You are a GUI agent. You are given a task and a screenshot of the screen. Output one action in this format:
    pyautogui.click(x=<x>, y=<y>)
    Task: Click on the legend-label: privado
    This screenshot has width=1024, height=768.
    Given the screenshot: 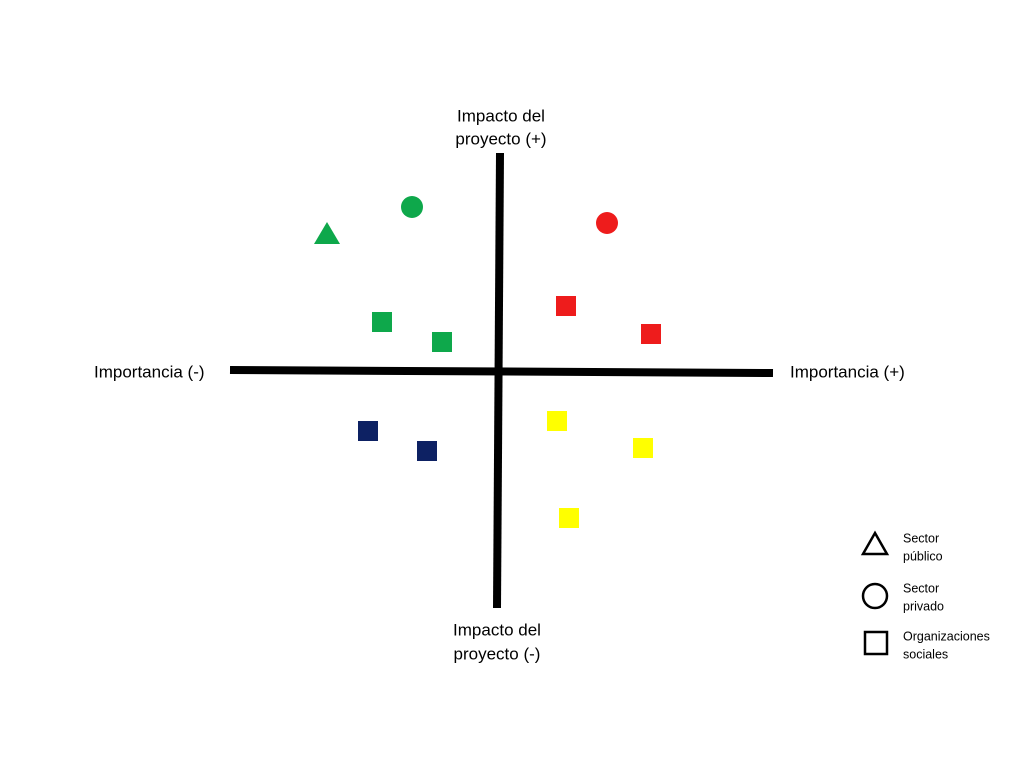 What is the action you would take?
    pyautogui.click(x=923, y=606)
    